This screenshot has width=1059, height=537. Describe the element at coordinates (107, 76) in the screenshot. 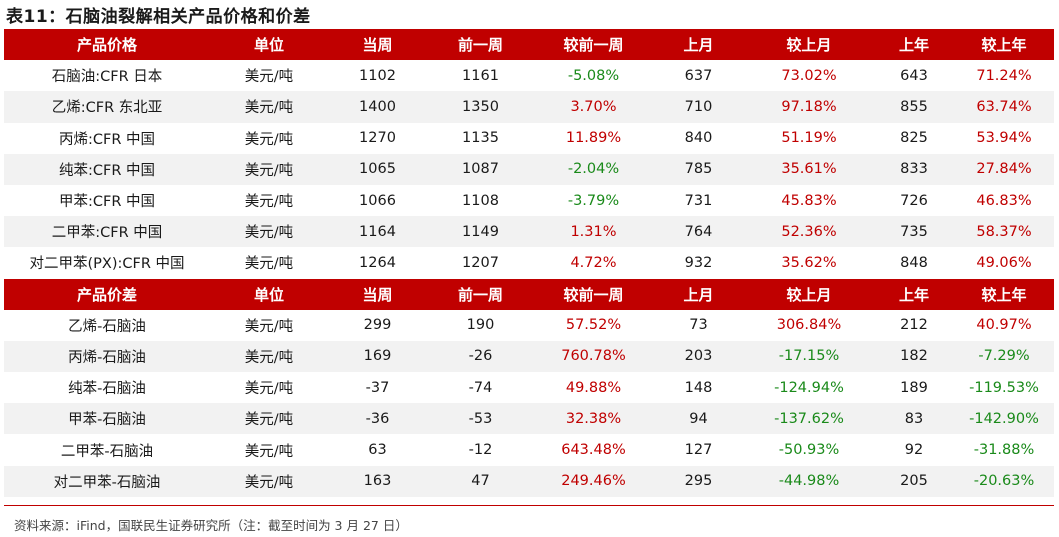

I see `product-name-cell: 石脑油:CFR 日本` at that location.